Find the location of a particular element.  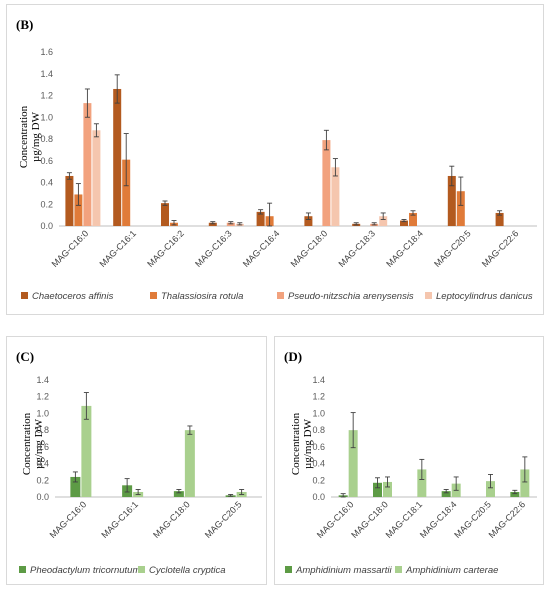

x-tick-label: MAG-C16:2 is located at coordinates (165, 248).